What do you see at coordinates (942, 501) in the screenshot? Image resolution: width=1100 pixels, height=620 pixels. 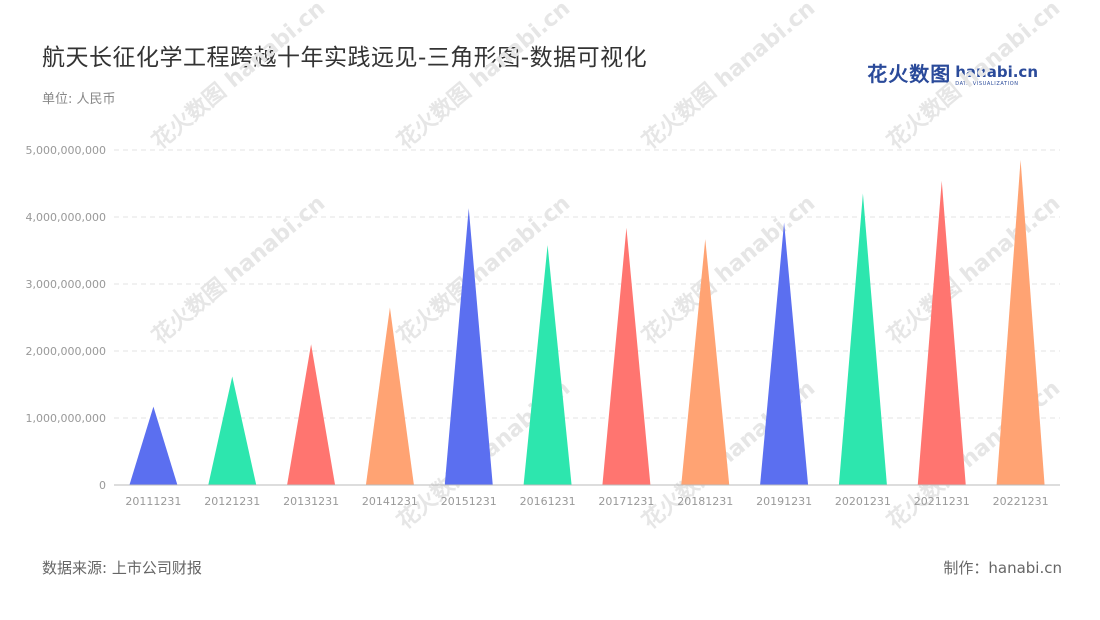 I see `x-tick-label: 20211231` at bounding box center [942, 501].